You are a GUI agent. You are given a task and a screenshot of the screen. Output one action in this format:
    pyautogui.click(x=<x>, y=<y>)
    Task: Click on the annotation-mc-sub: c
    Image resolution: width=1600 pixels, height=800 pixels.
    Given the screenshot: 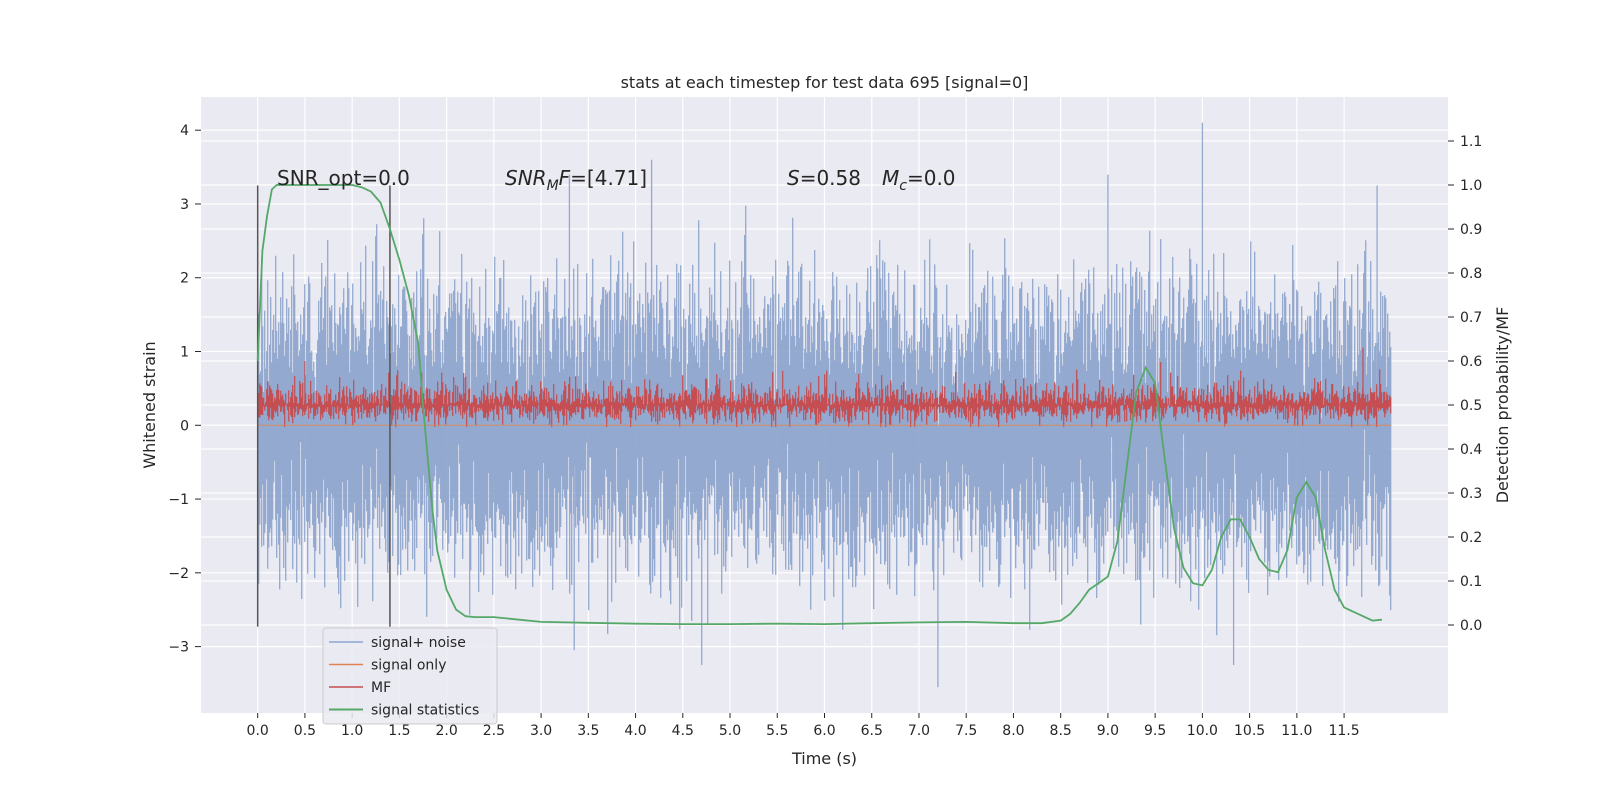 What is the action you would take?
    pyautogui.click(x=903, y=186)
    